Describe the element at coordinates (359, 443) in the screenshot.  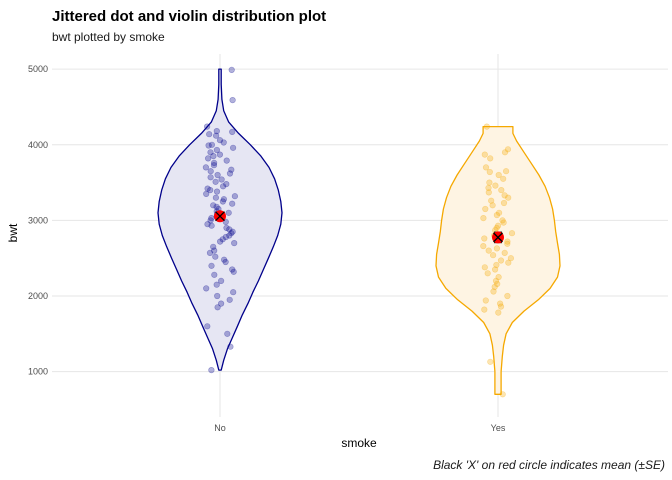
I see `x-axis-title: smoke` at that location.